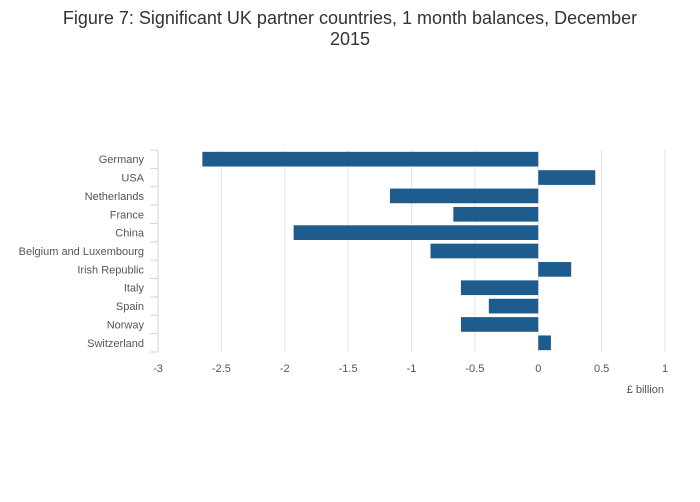 The width and height of the screenshot is (700, 502). What do you see at coordinates (665, 369) in the screenshot?
I see `x-tick-label: 1` at bounding box center [665, 369].